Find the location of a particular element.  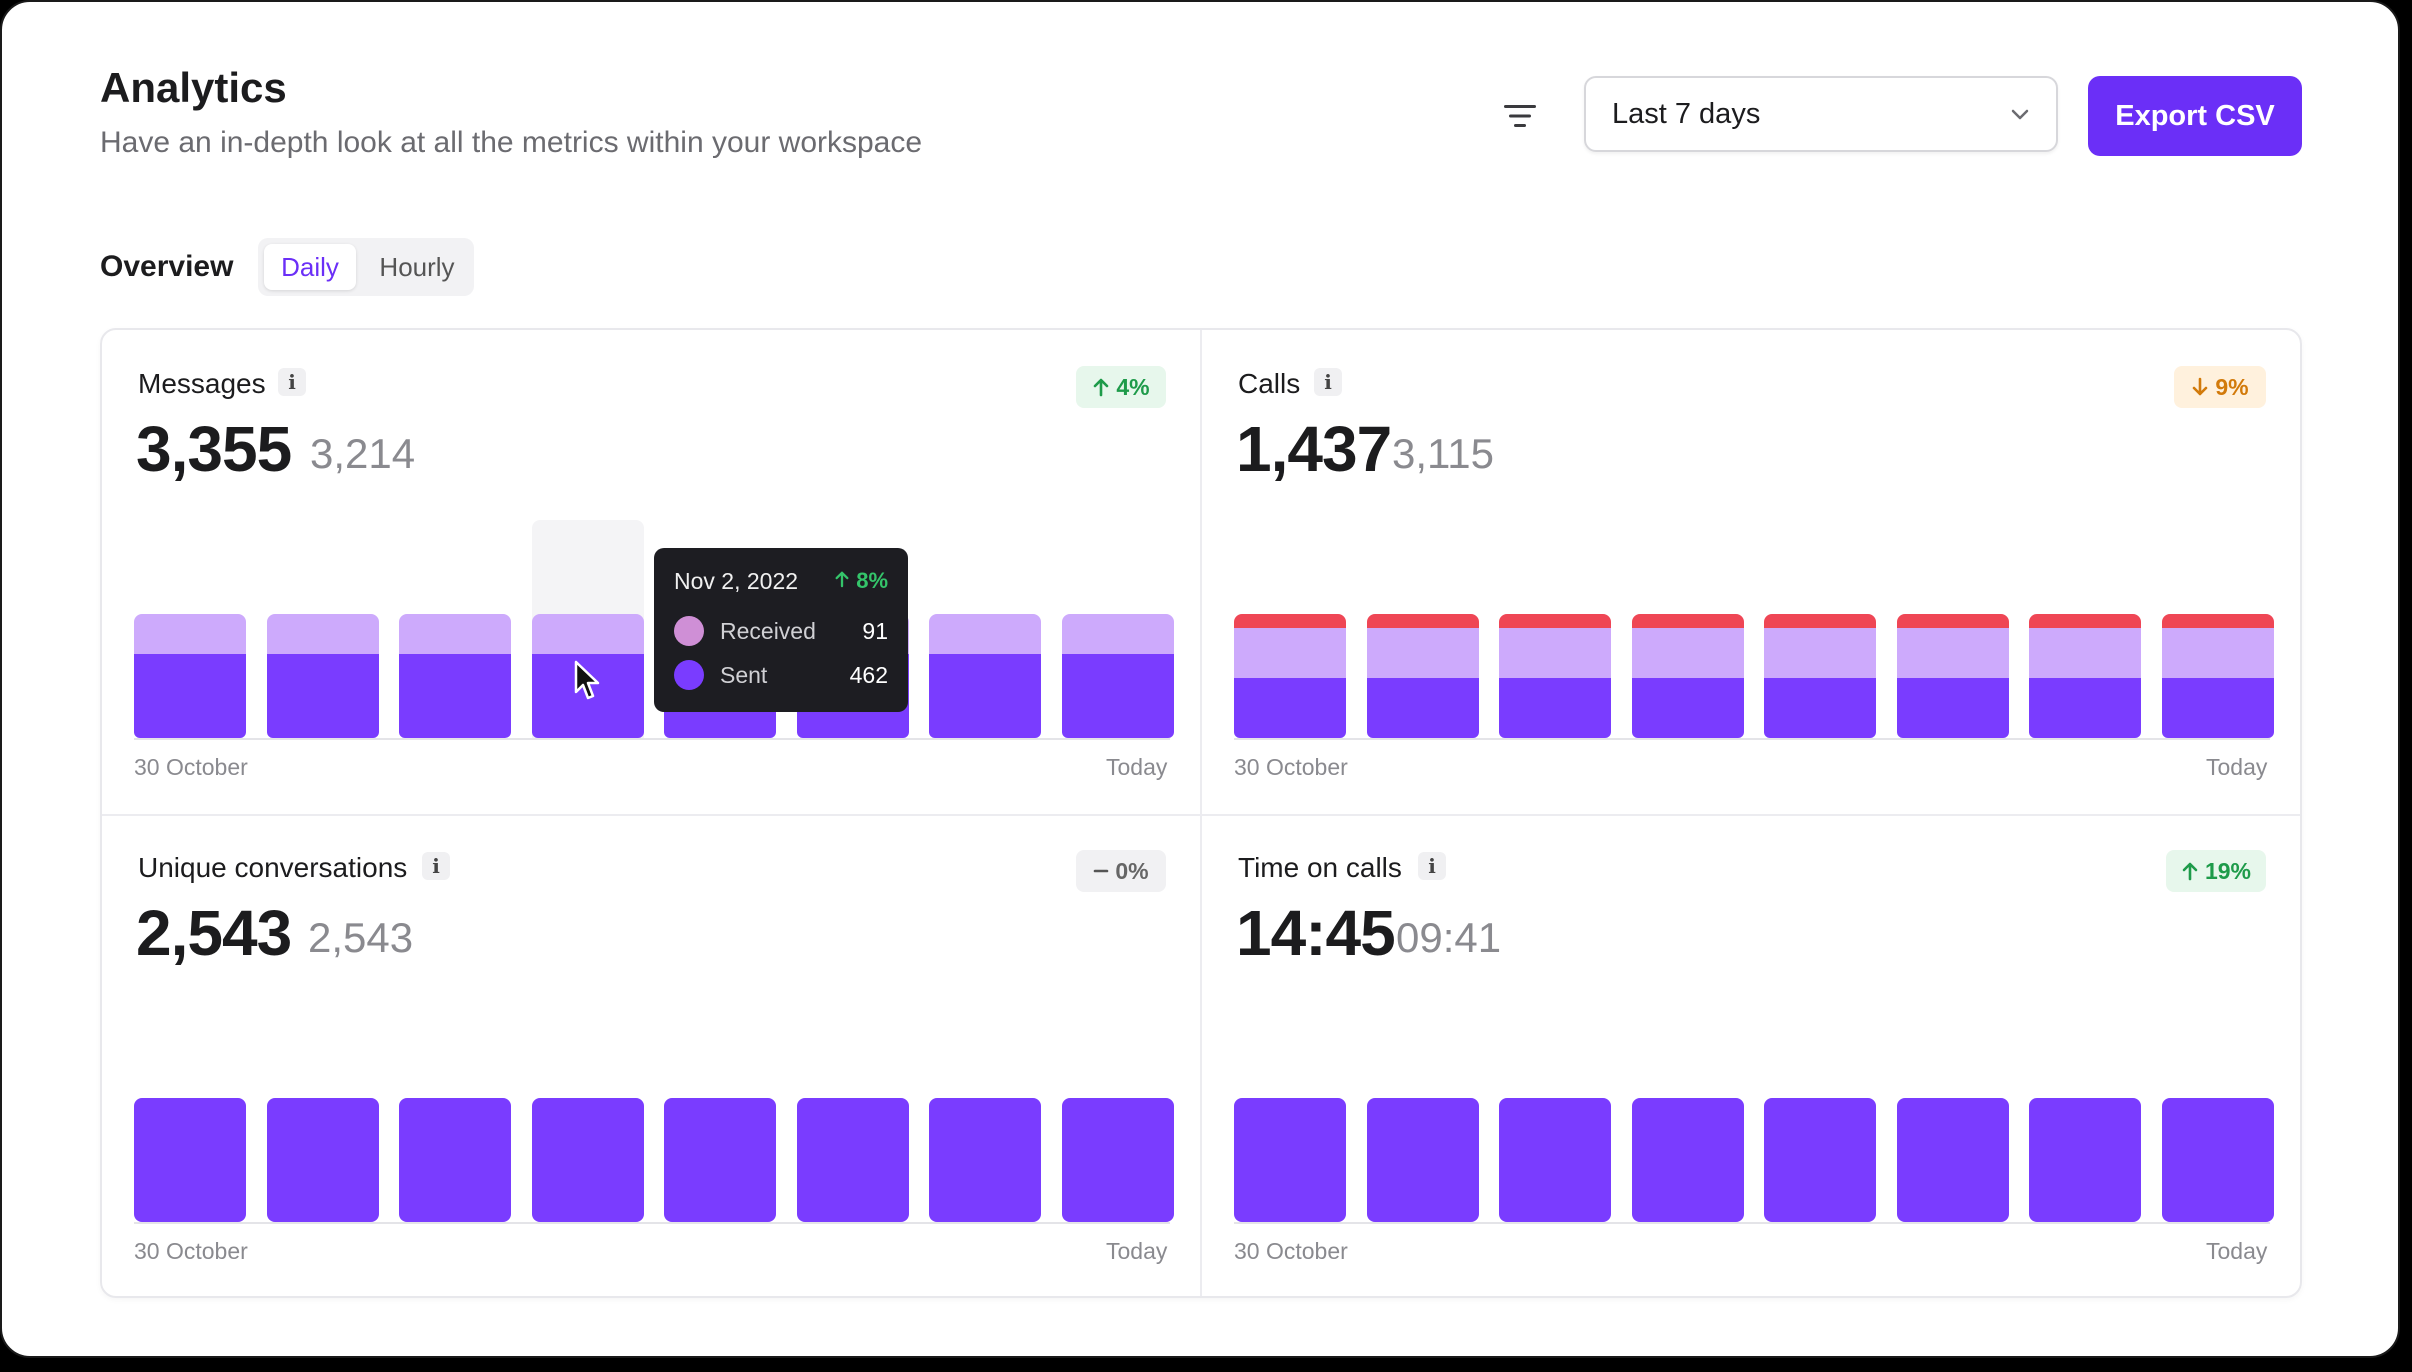

card-previous-time-on-calls: 09:41 is located at coordinates (1449, 937).